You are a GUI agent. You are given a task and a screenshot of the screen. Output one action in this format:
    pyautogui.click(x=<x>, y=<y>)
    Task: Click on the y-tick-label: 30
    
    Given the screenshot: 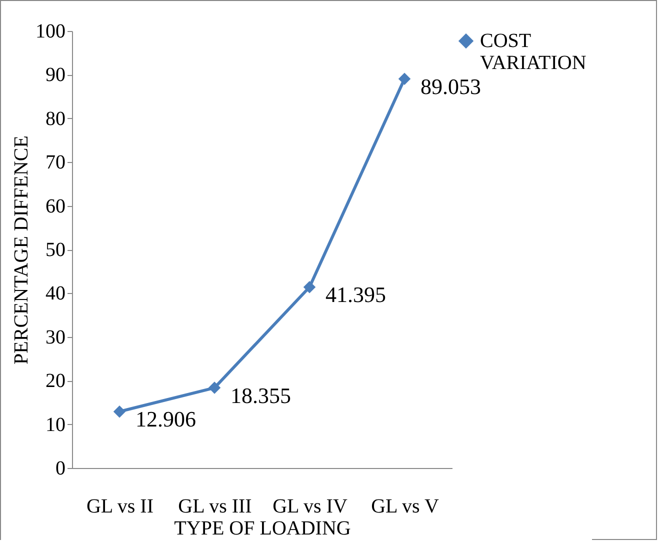 What is the action you would take?
    pyautogui.click(x=56, y=337)
    